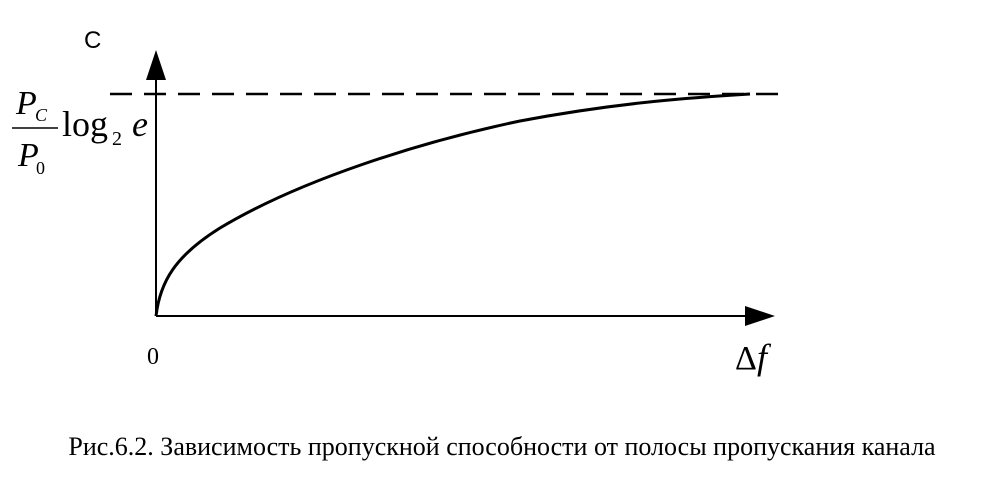  I want to click on x-axis-symbol: f, so click(764, 357).